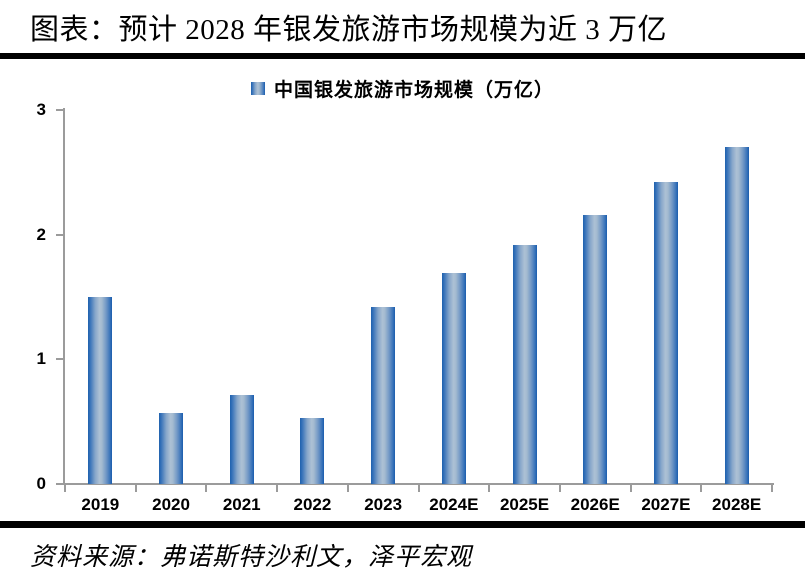 The height and width of the screenshot is (580, 805). What do you see at coordinates (666, 504) in the screenshot?
I see `x-tick-label: 2027E` at bounding box center [666, 504].